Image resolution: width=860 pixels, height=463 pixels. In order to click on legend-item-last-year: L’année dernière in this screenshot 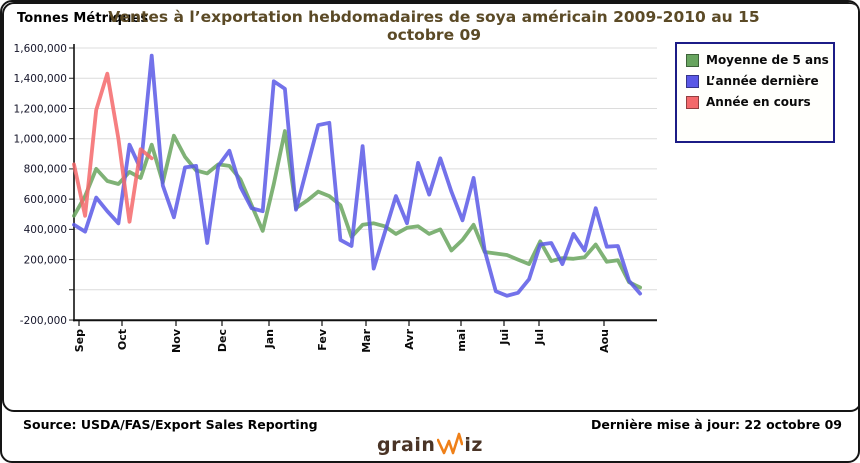, I will do `click(755, 81)`.